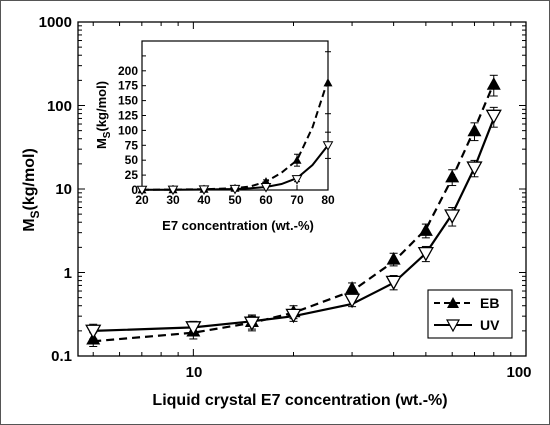 Image resolution: width=550 pixels, height=425 pixels. I want to click on inset-x-tick-label: 60, so click(266, 200).